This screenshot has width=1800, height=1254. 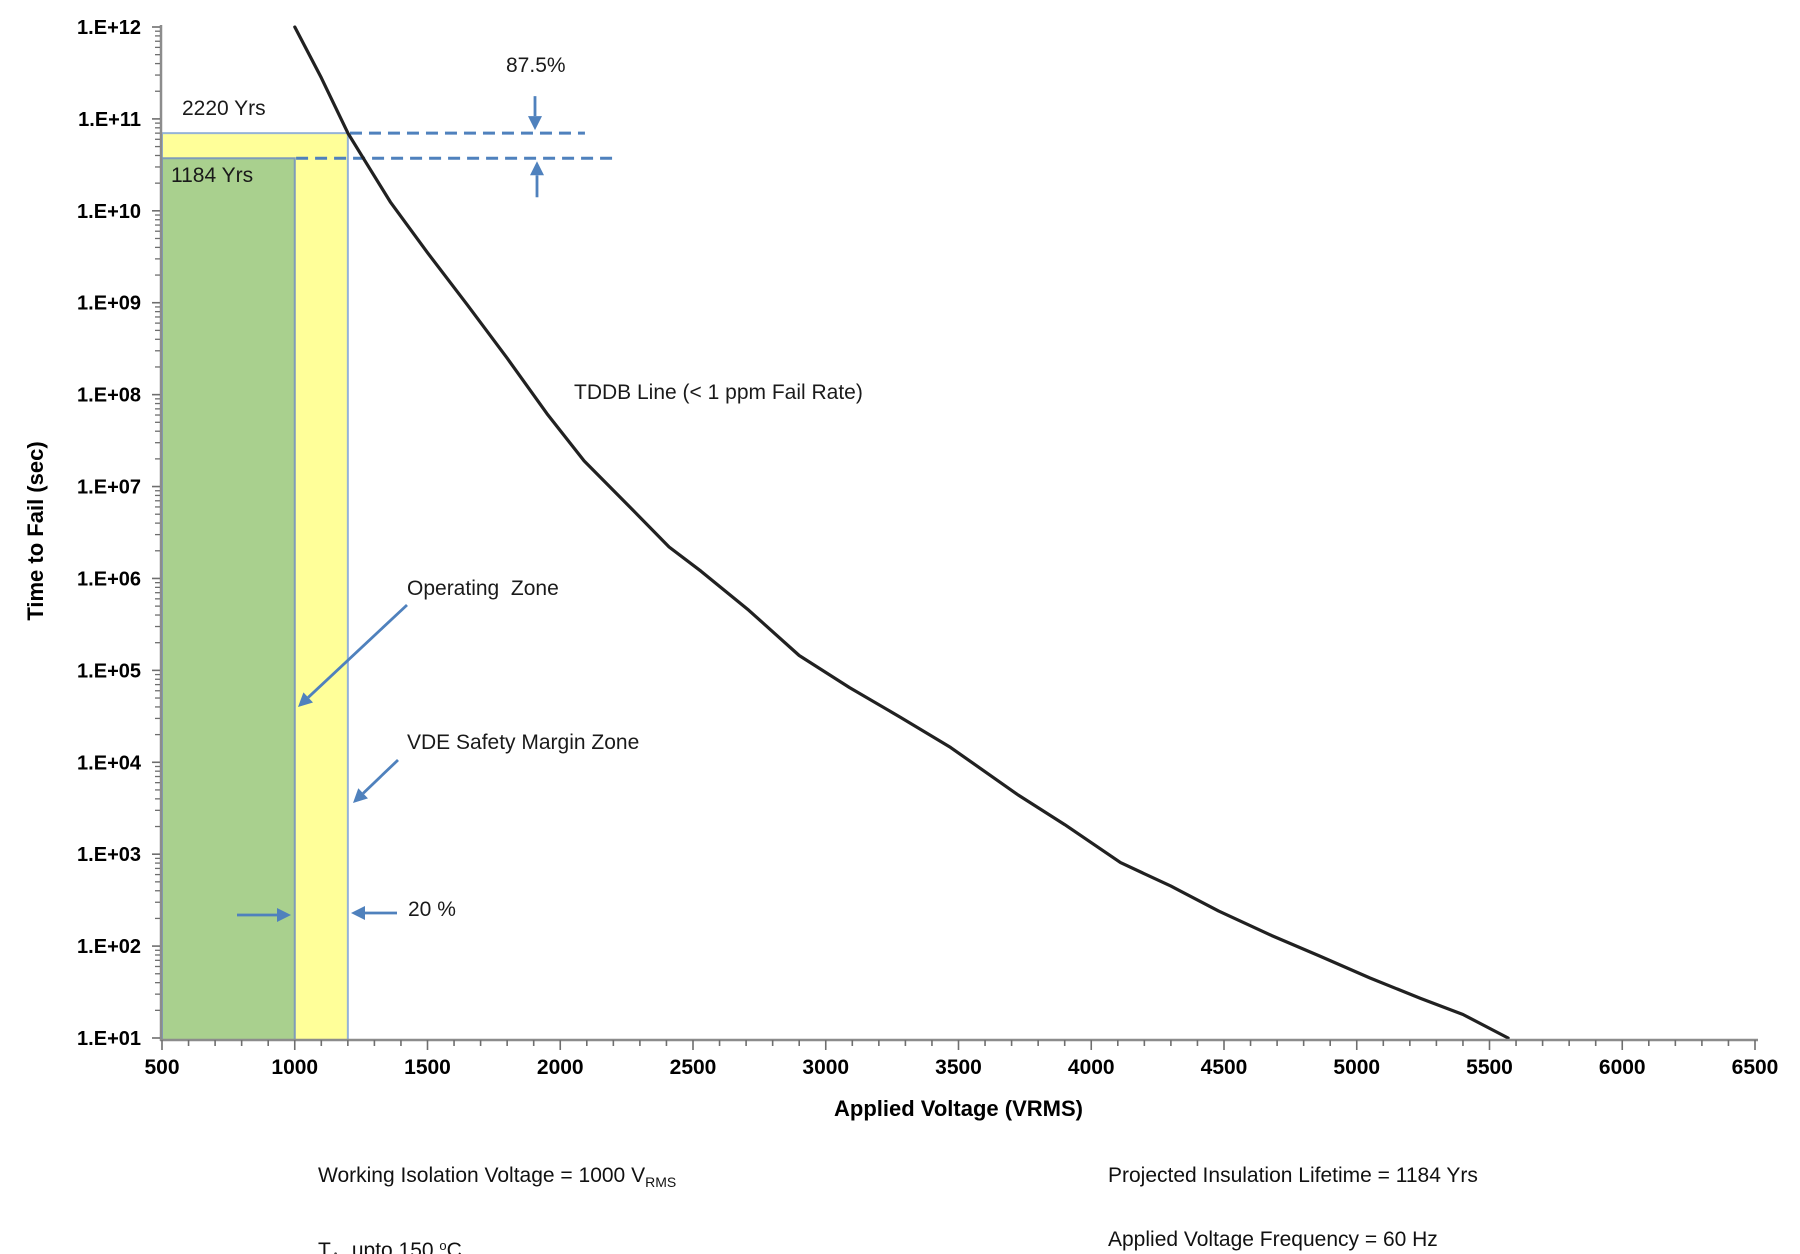 What do you see at coordinates (224, 108) in the screenshot?
I see `label-2220-yrs: 2220 Yrs` at bounding box center [224, 108].